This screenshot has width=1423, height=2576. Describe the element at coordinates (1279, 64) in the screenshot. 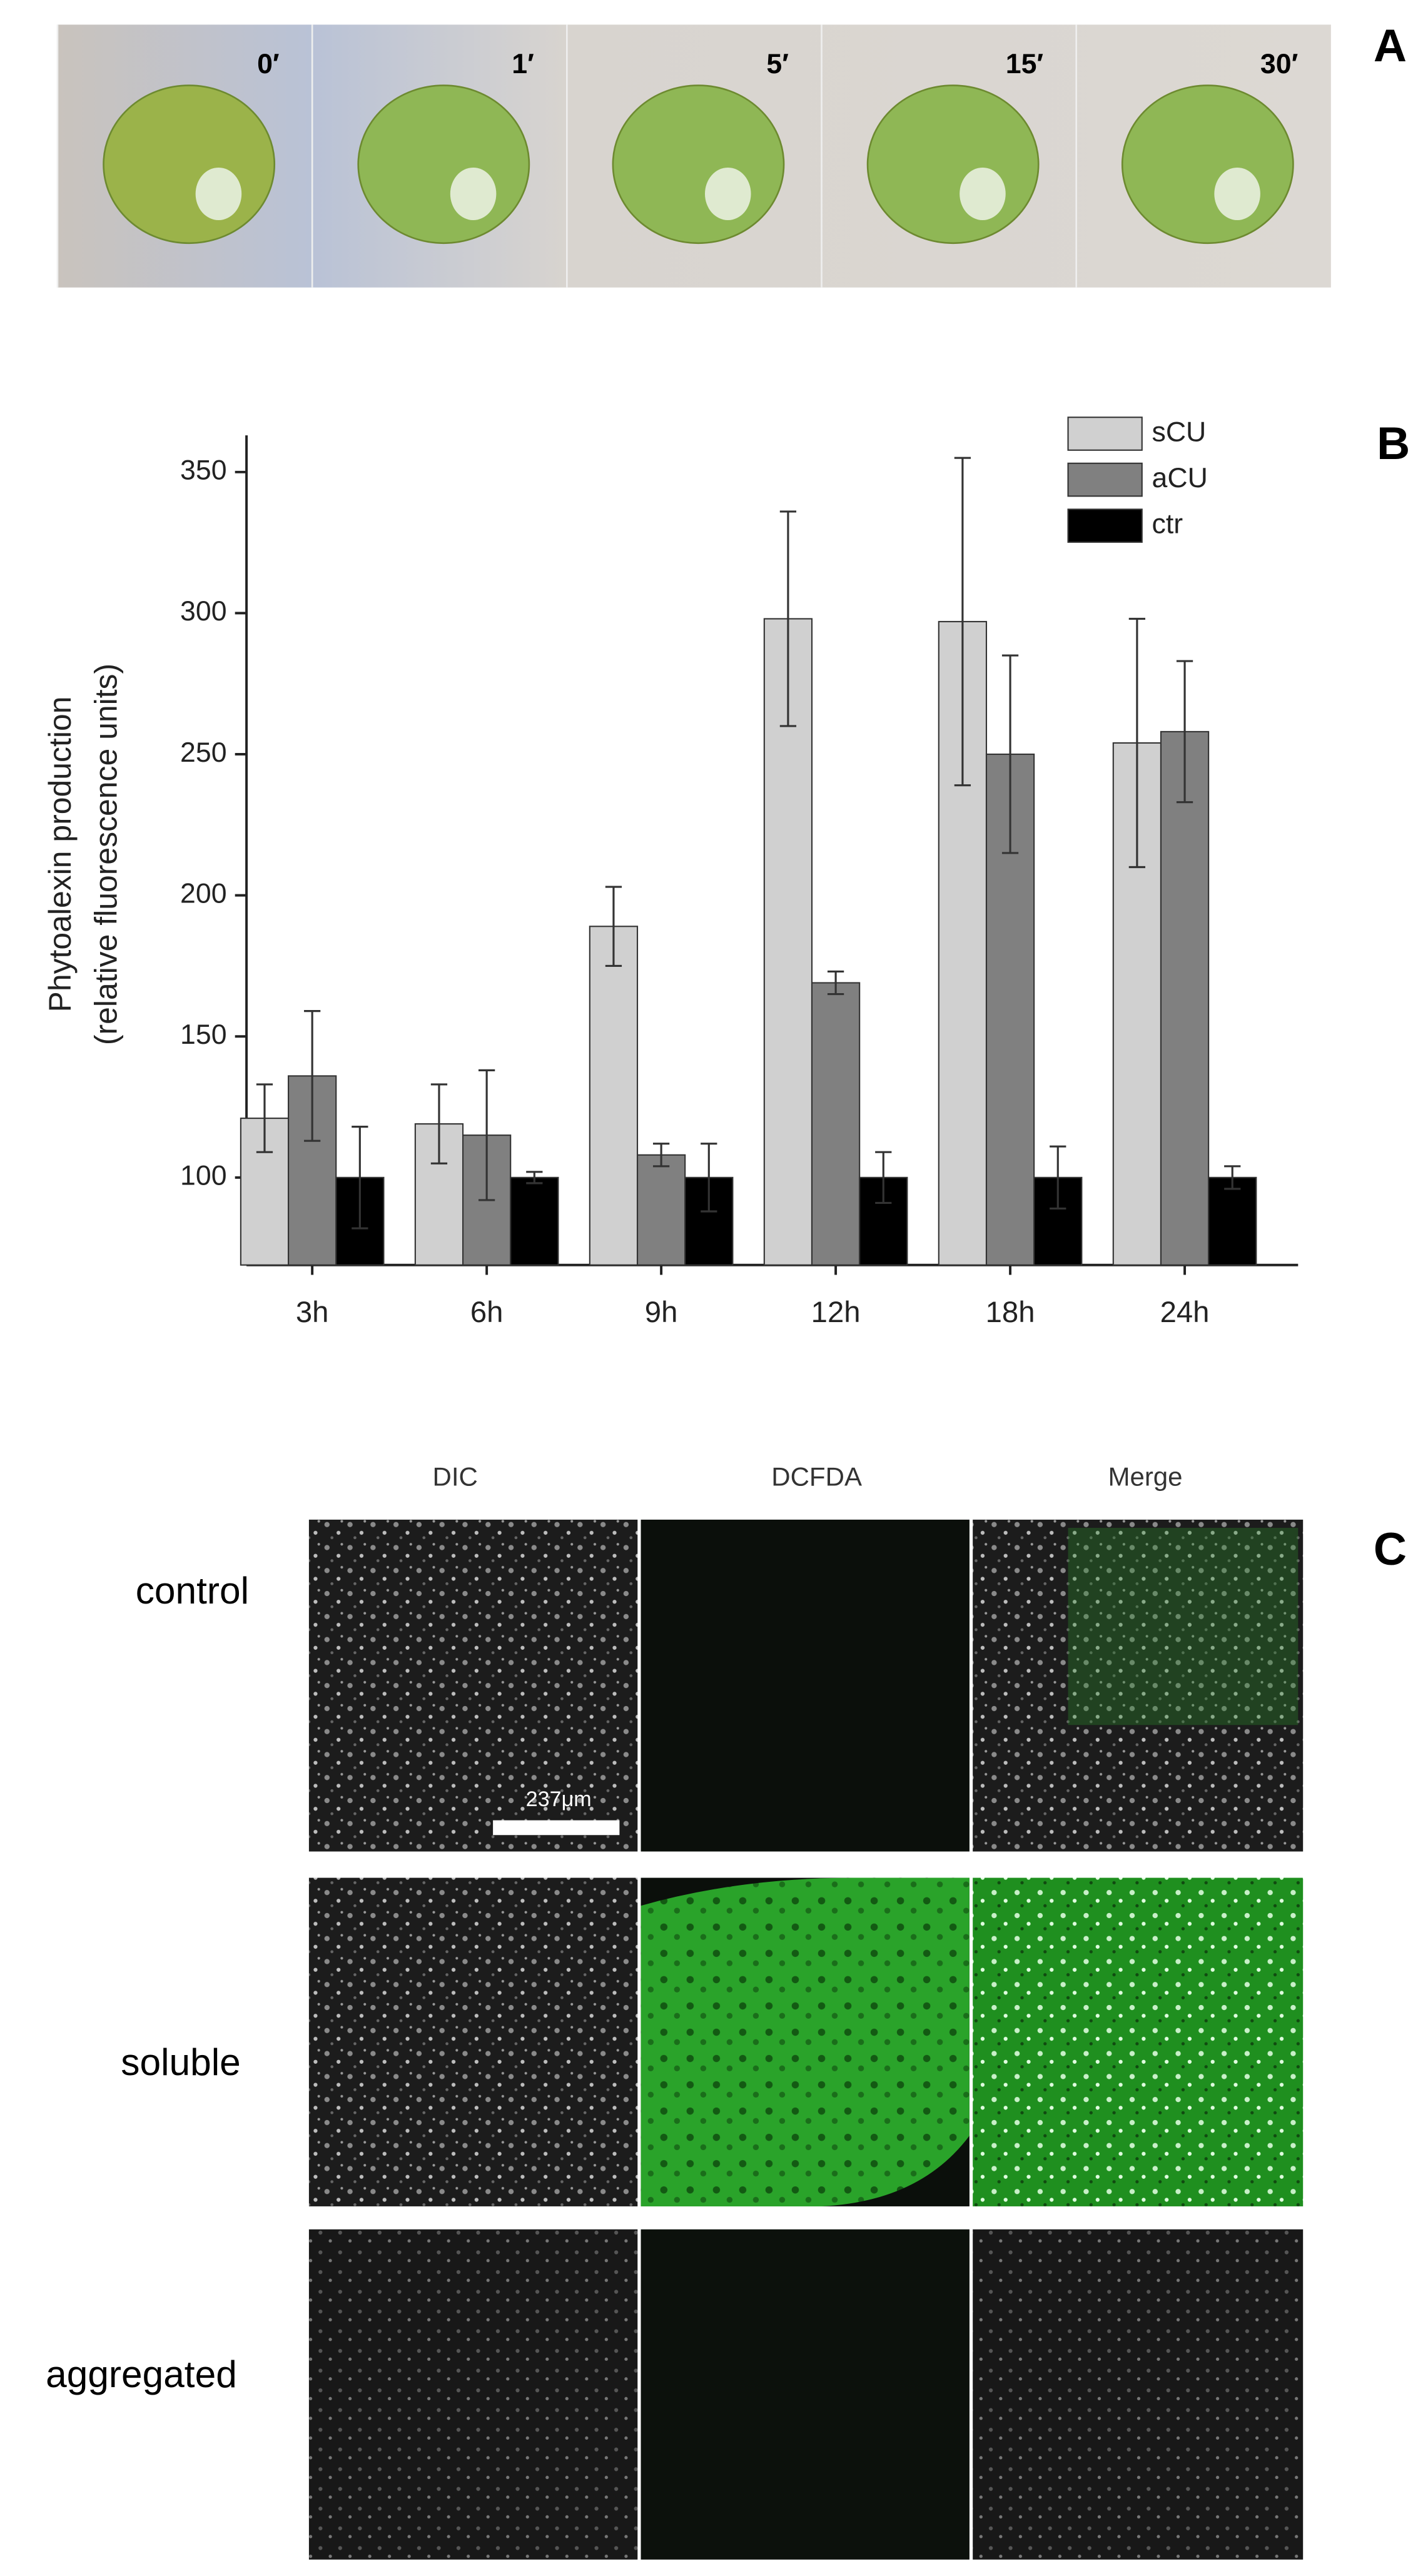

I see `time-label: 30′` at that location.